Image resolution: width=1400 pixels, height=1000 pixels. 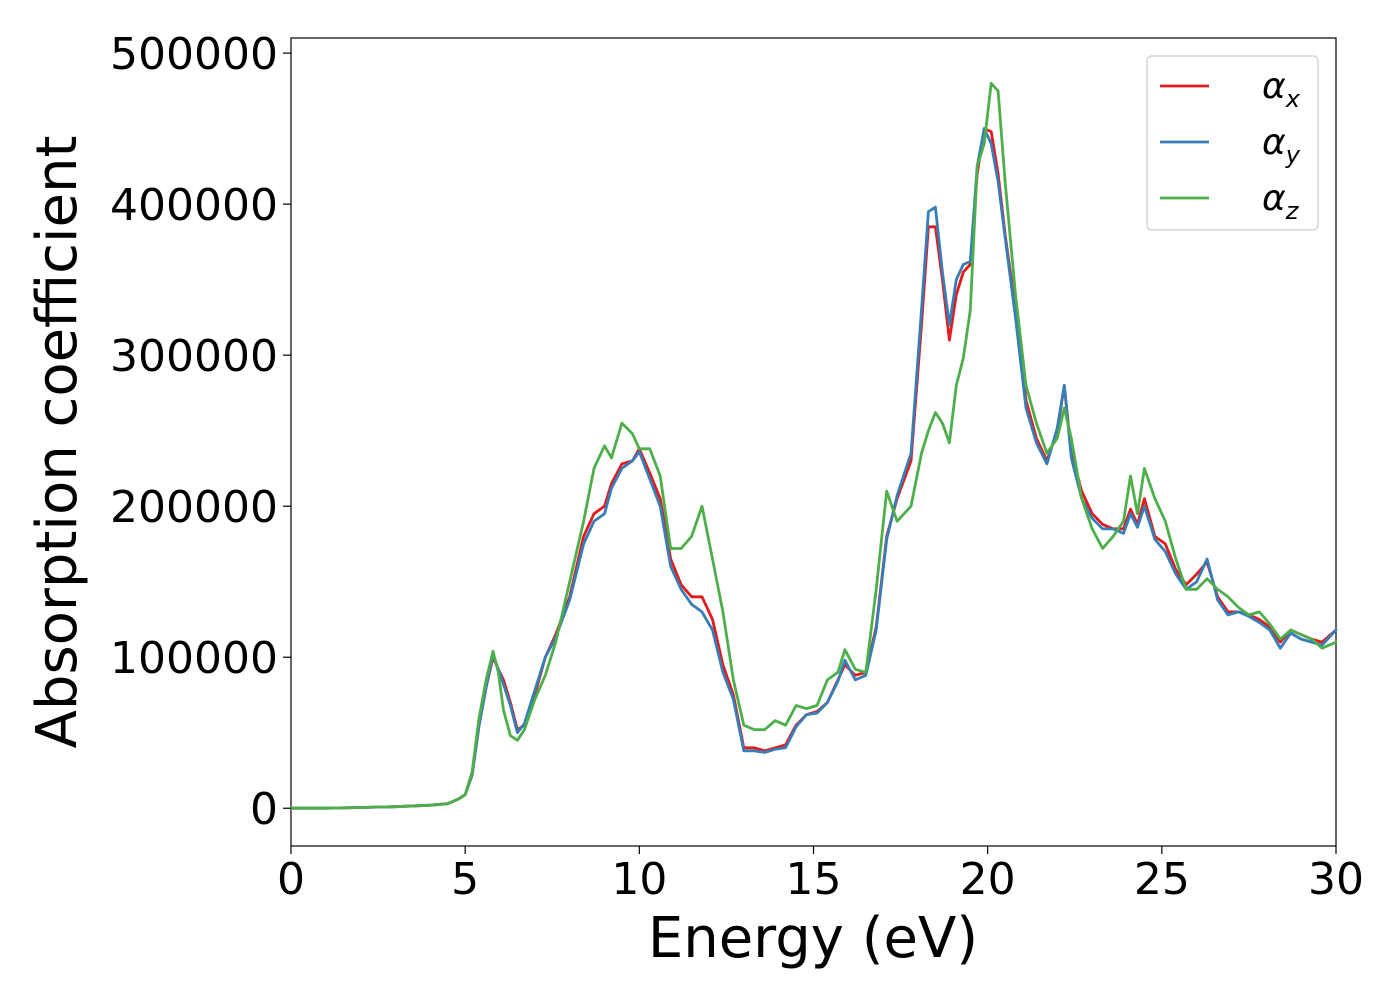 I want to click on y-tick-label: 0, so click(x=264, y=809).